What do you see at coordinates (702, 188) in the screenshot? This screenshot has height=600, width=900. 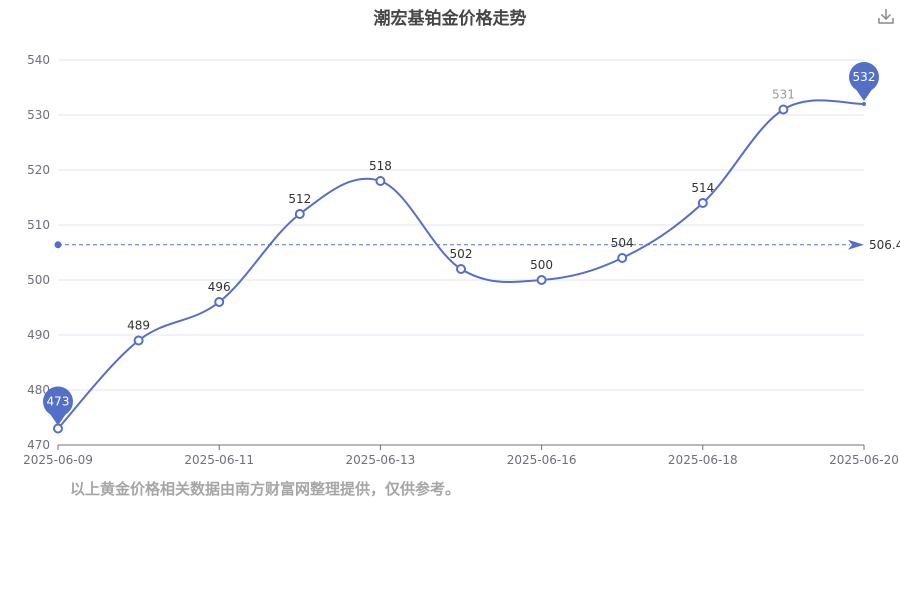 I see `data-label: 514` at bounding box center [702, 188].